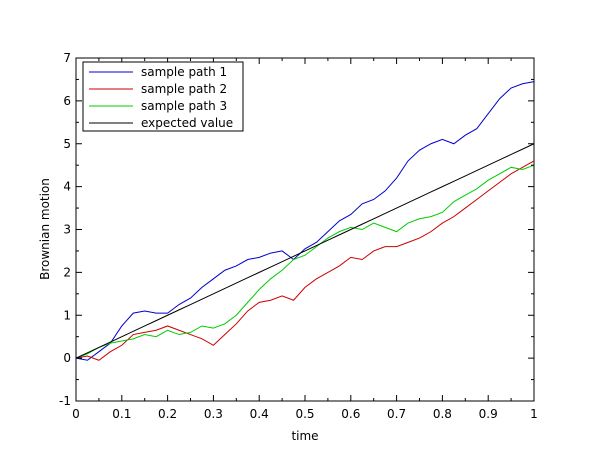 This screenshot has height=460, width=610. Describe the element at coordinates (184, 89) in the screenshot. I see `legend-label-2: sample path 2` at that location.